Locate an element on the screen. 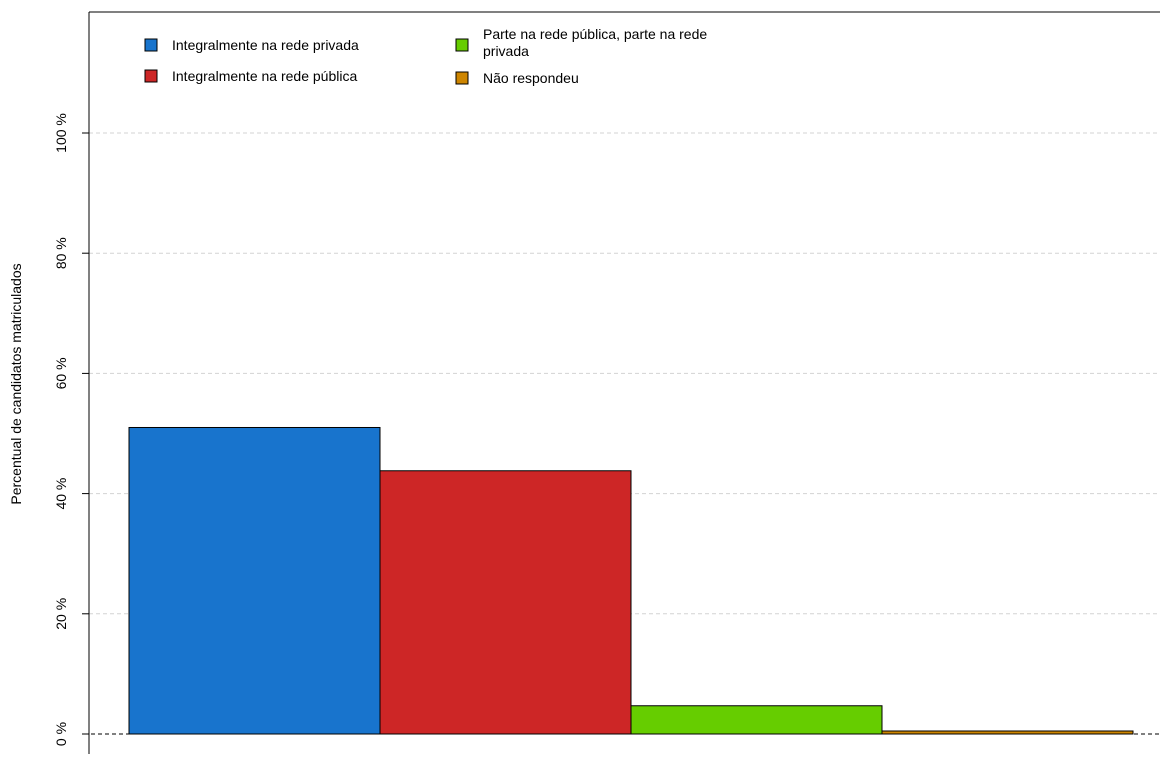  y-tick-label-40: 40 % is located at coordinates (61, 494).